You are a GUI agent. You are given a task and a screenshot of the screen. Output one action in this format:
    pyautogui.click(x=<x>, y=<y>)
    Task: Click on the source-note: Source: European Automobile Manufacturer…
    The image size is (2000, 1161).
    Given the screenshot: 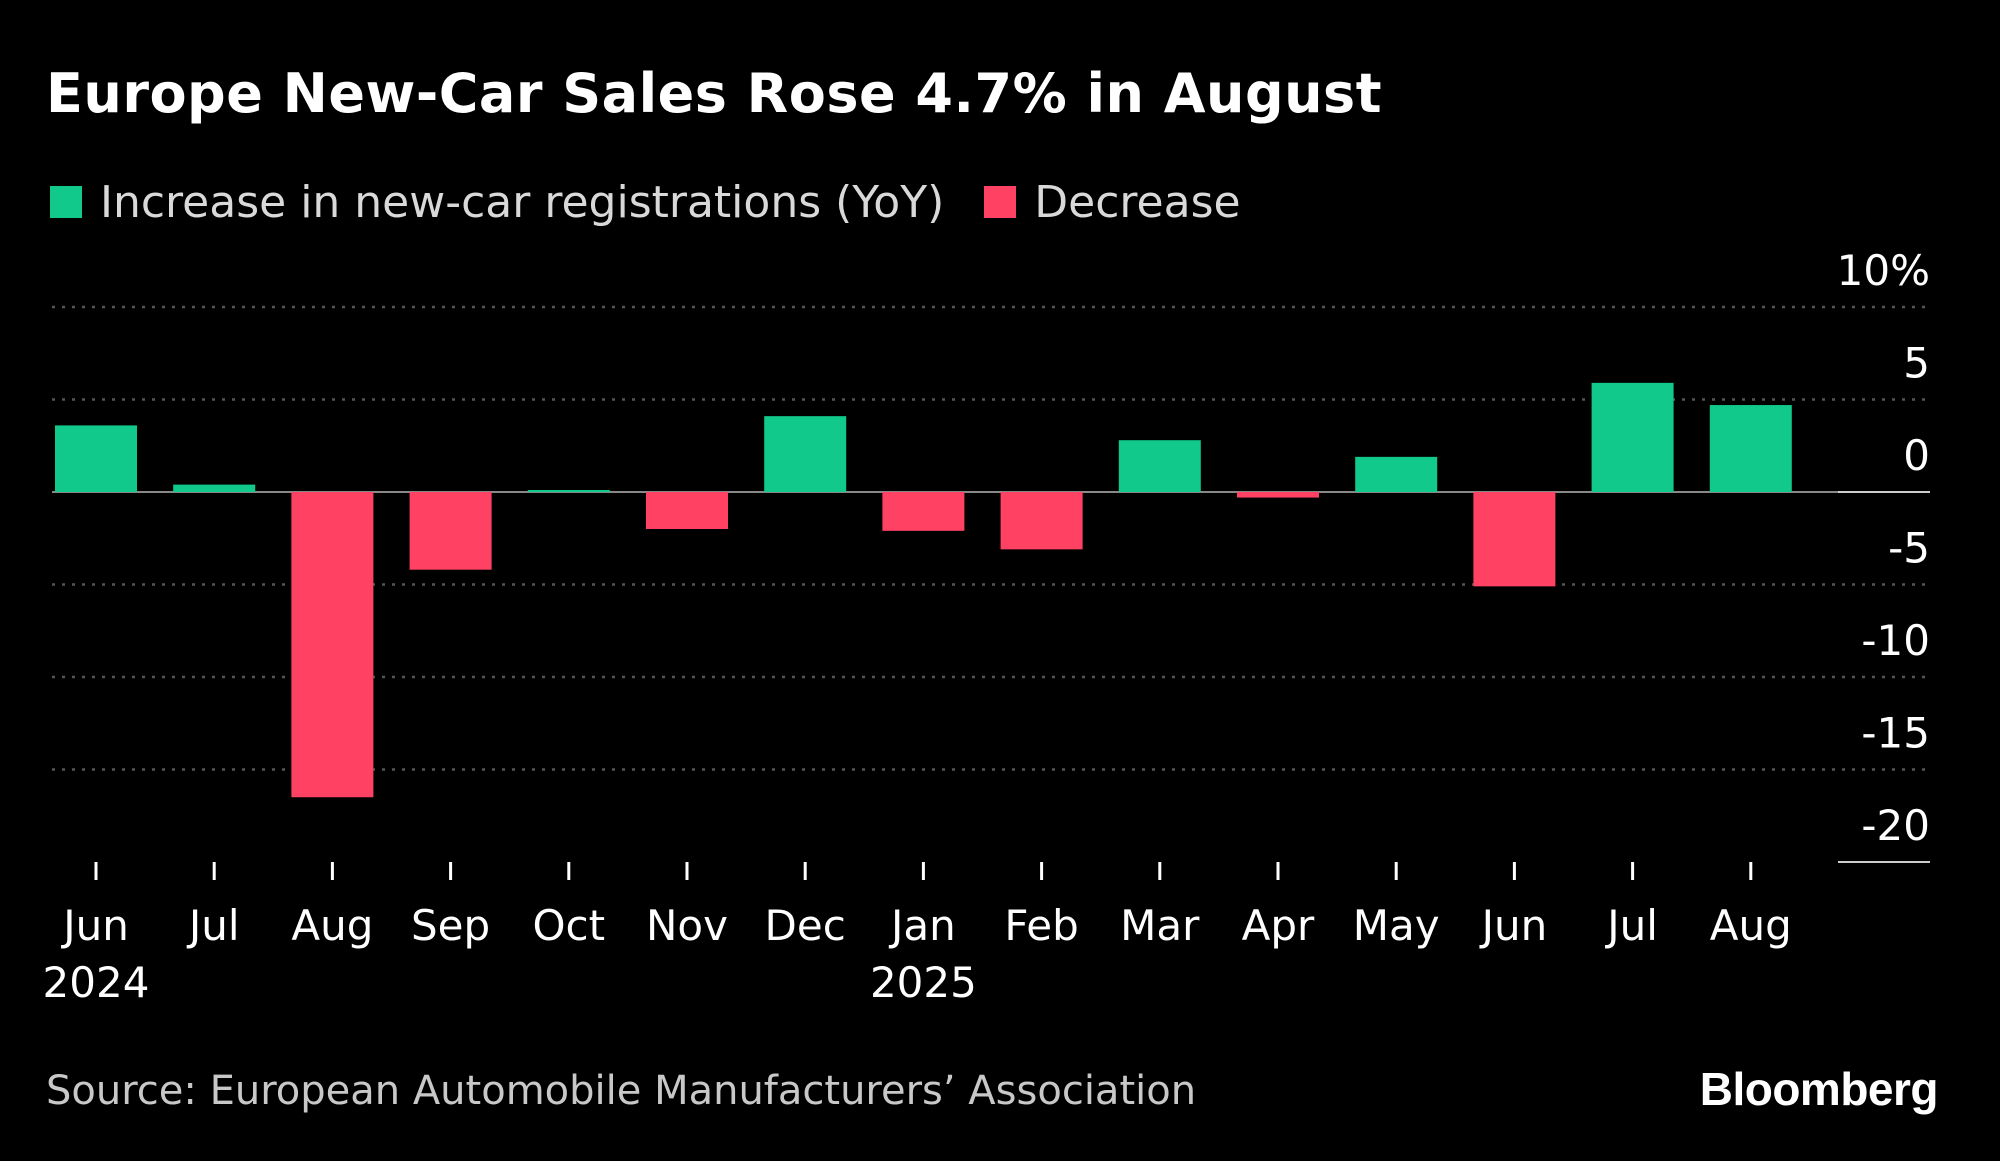 What is the action you would take?
    pyautogui.click(x=621, y=1091)
    